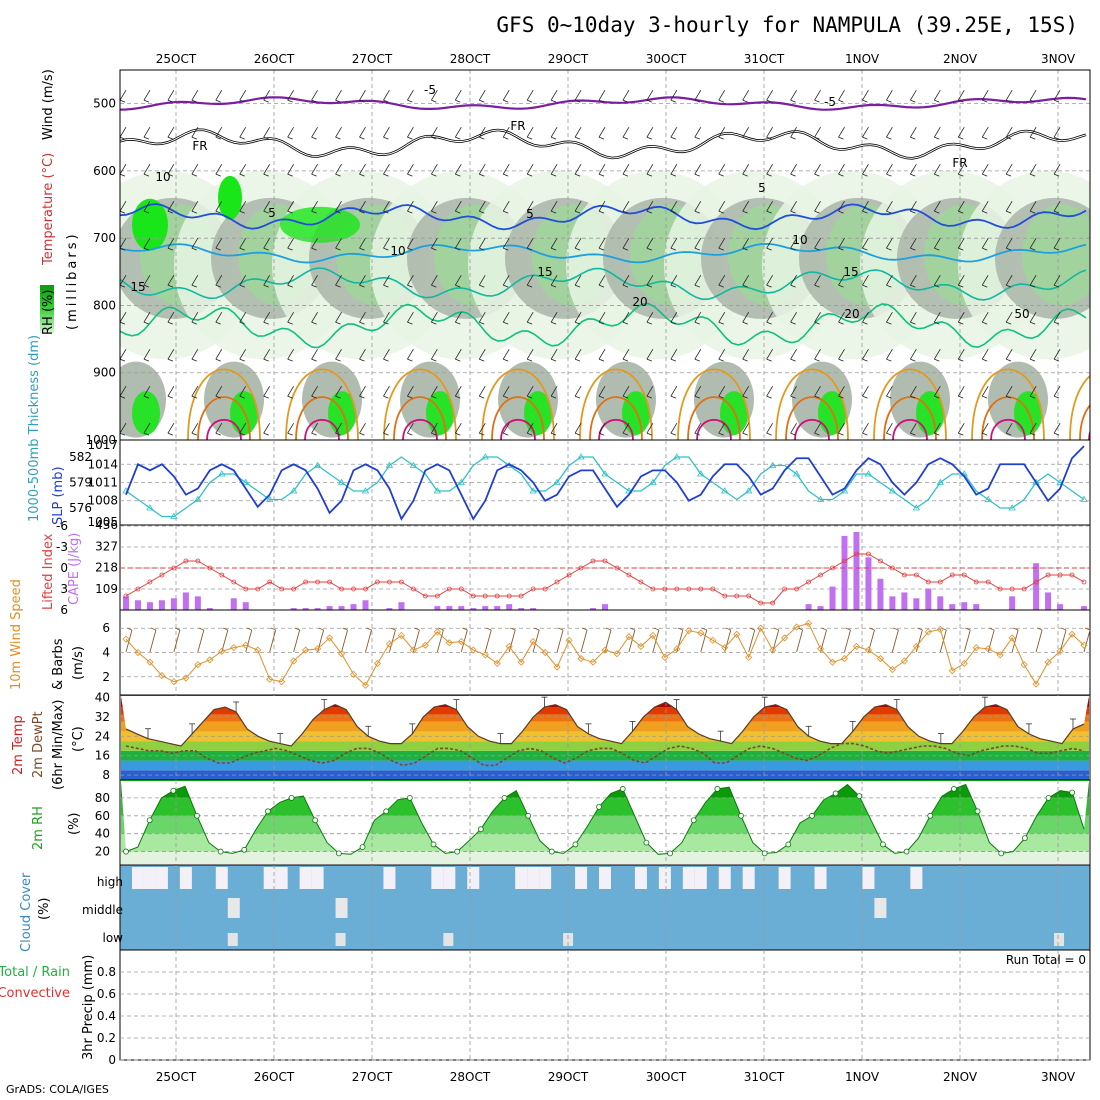 This screenshot has width=1100, height=1100. Describe the element at coordinates (44, 909) in the screenshot. I see `cloud-unit-ylabel: (%)` at that location.